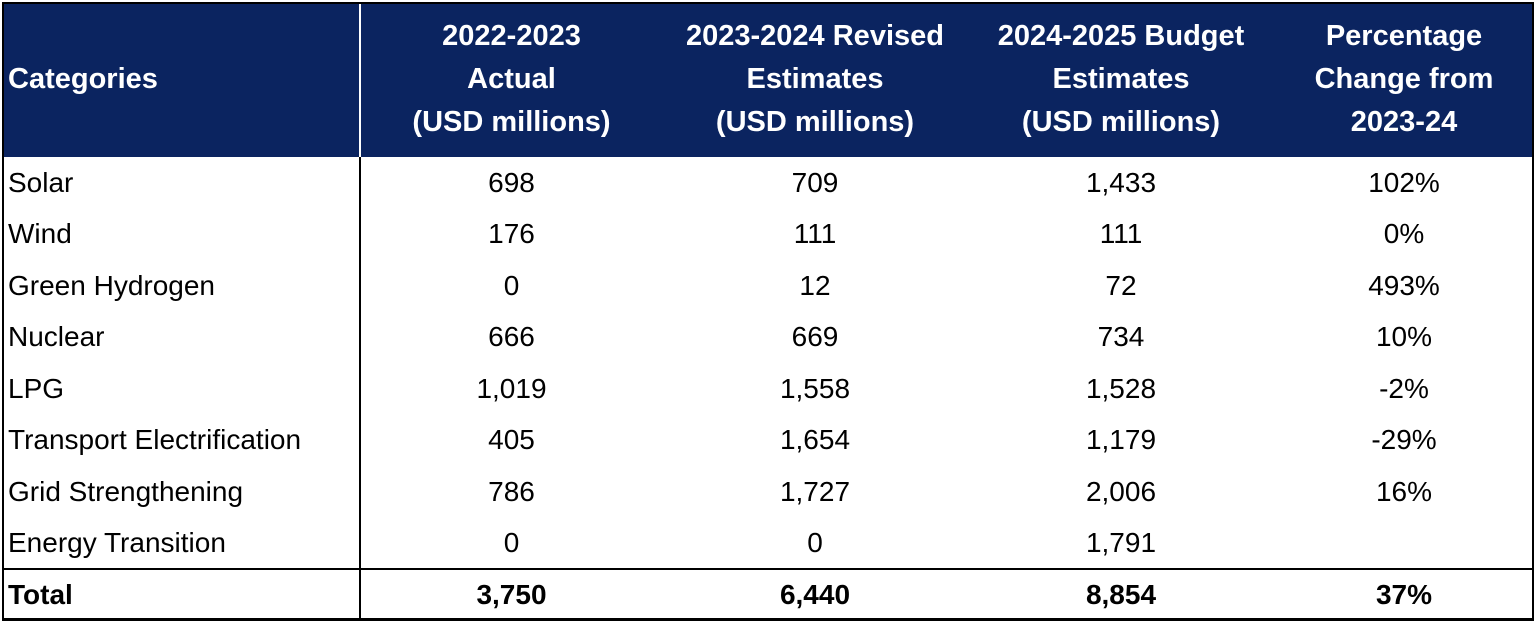  I want to click on row-percentage-change: 16%, so click(1404, 491).